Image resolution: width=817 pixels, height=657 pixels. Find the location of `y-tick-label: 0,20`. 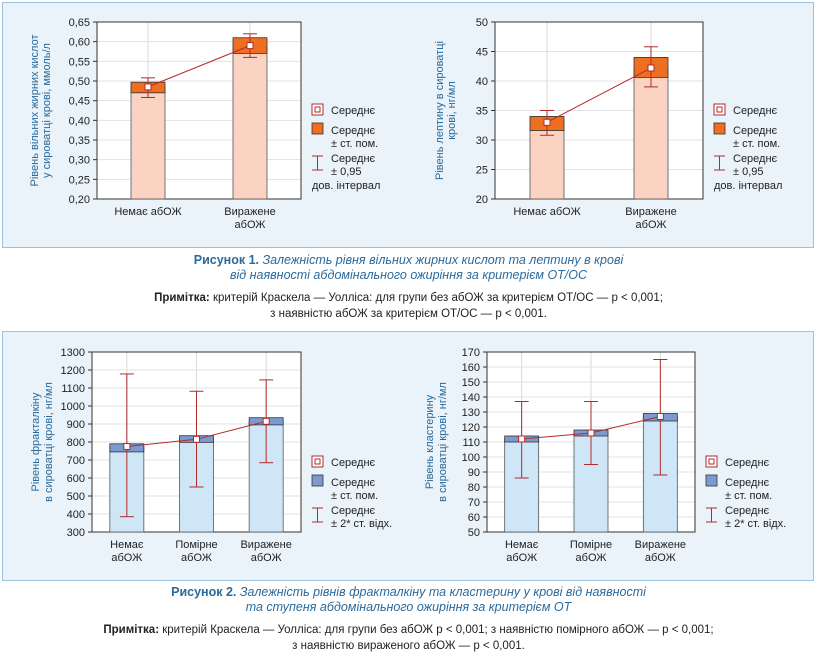

y-tick-label: 0,20 is located at coordinates (79, 200).